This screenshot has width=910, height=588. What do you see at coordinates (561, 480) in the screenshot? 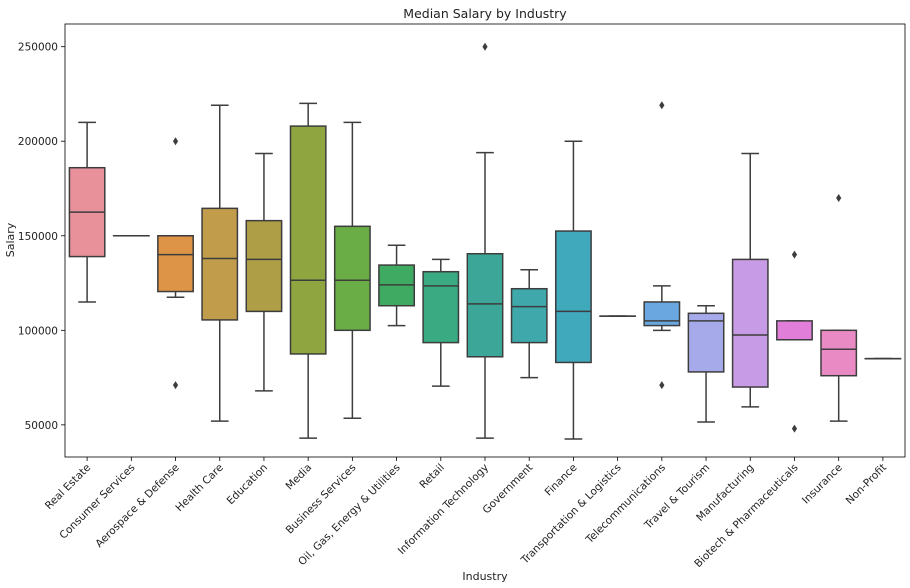
I see `x-tick-label: Finance` at bounding box center [561, 480].